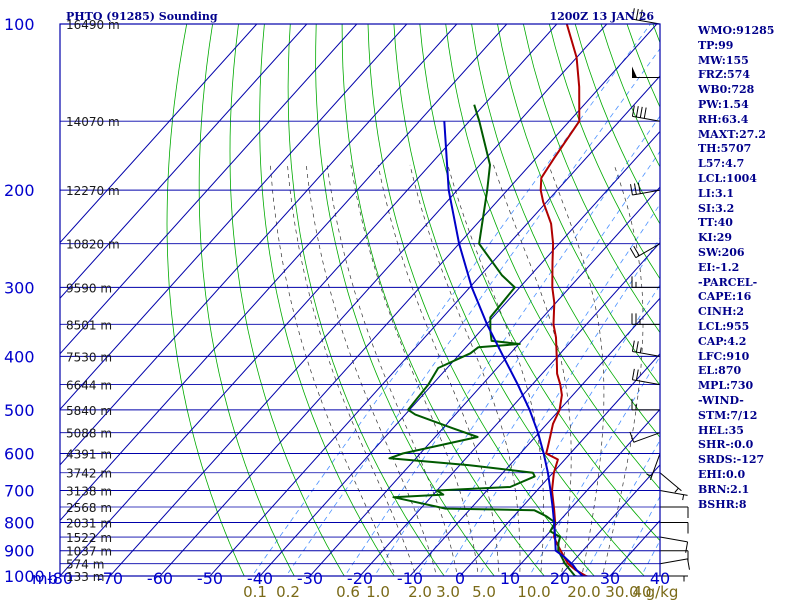  What do you see at coordinates (19, 490) in the screenshot?
I see `pressure-tick-label: 700` at bounding box center [19, 490].